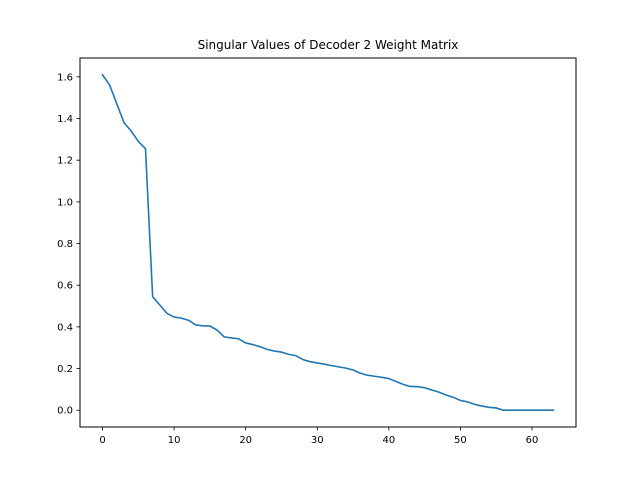 The height and width of the screenshot is (480, 640). What do you see at coordinates (317, 440) in the screenshot?
I see `x-tick-label: 30` at bounding box center [317, 440].